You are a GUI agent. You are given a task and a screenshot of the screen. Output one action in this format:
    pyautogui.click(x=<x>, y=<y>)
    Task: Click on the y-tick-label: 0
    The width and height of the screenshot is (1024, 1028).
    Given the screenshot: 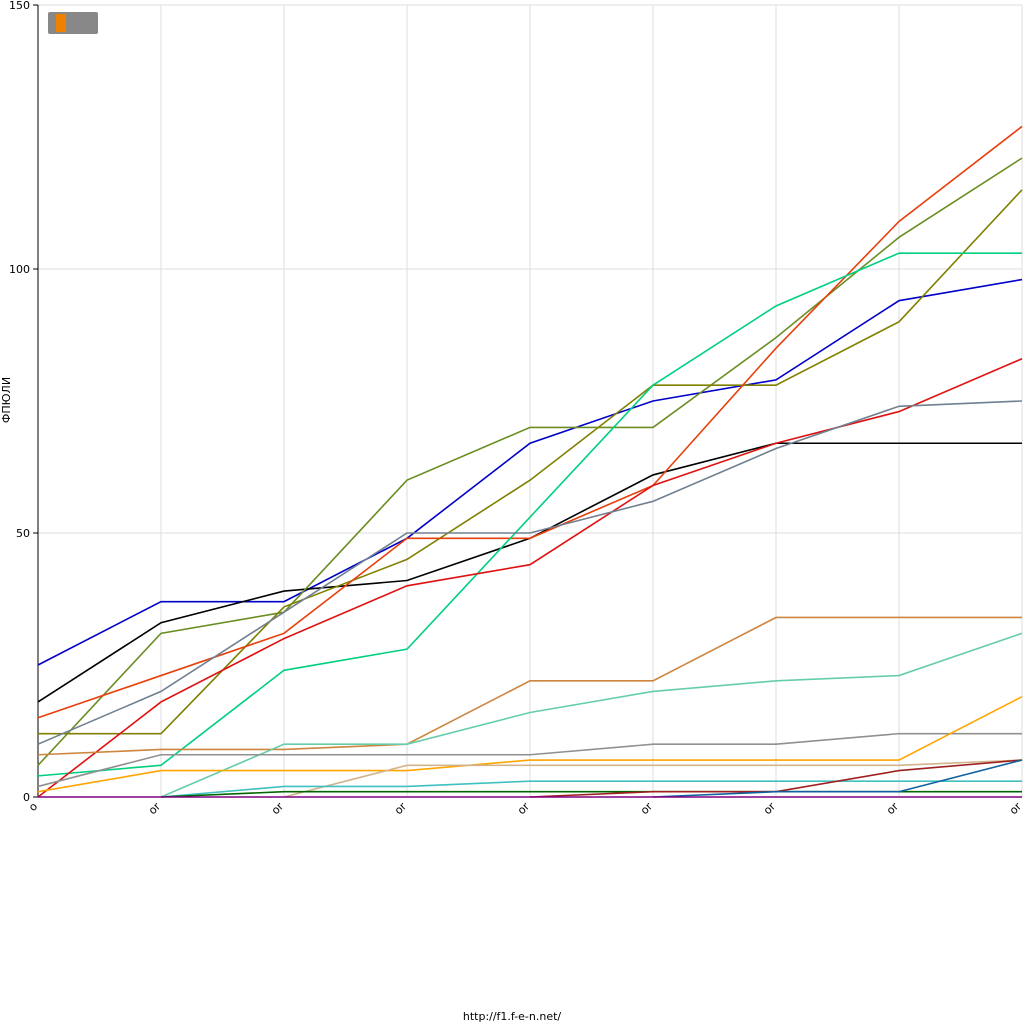 What is the action you would take?
    pyautogui.click(x=26, y=797)
    